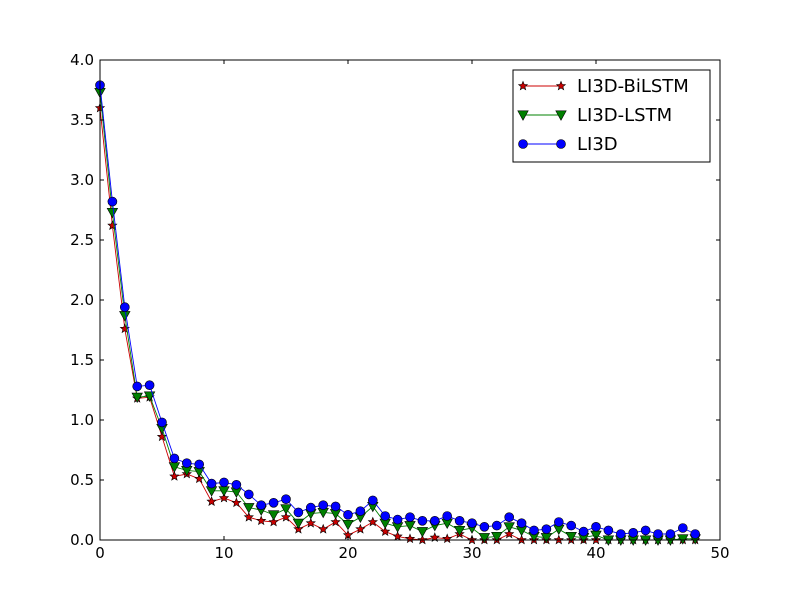 The width and height of the screenshot is (800, 600). Describe the element at coordinates (82, 420) in the screenshot. I see `y-tick-label: 1.0` at that location.